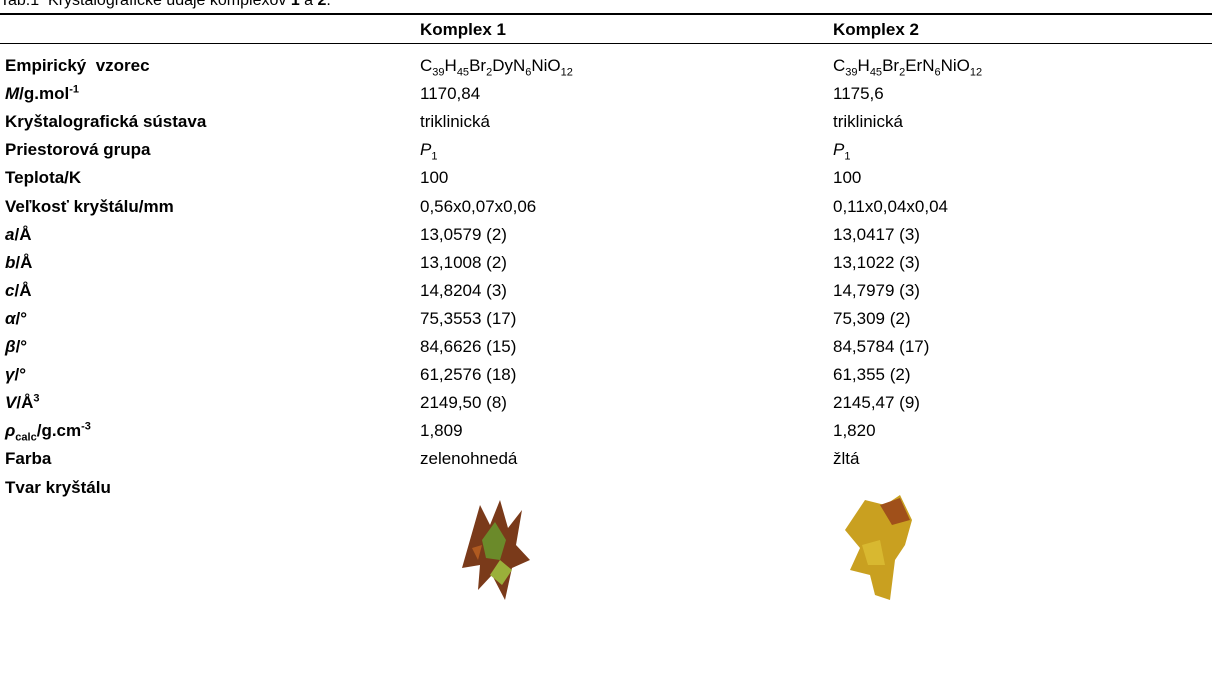 This screenshot has width=1212, height=691. What do you see at coordinates (463, 290) in the screenshot?
I see `cell: 14,8204 (3)` at bounding box center [463, 290].